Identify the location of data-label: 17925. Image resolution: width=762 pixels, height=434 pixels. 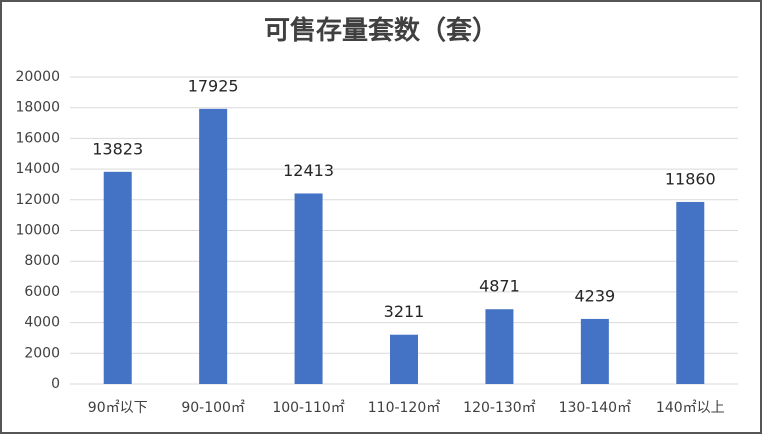
(213, 85).